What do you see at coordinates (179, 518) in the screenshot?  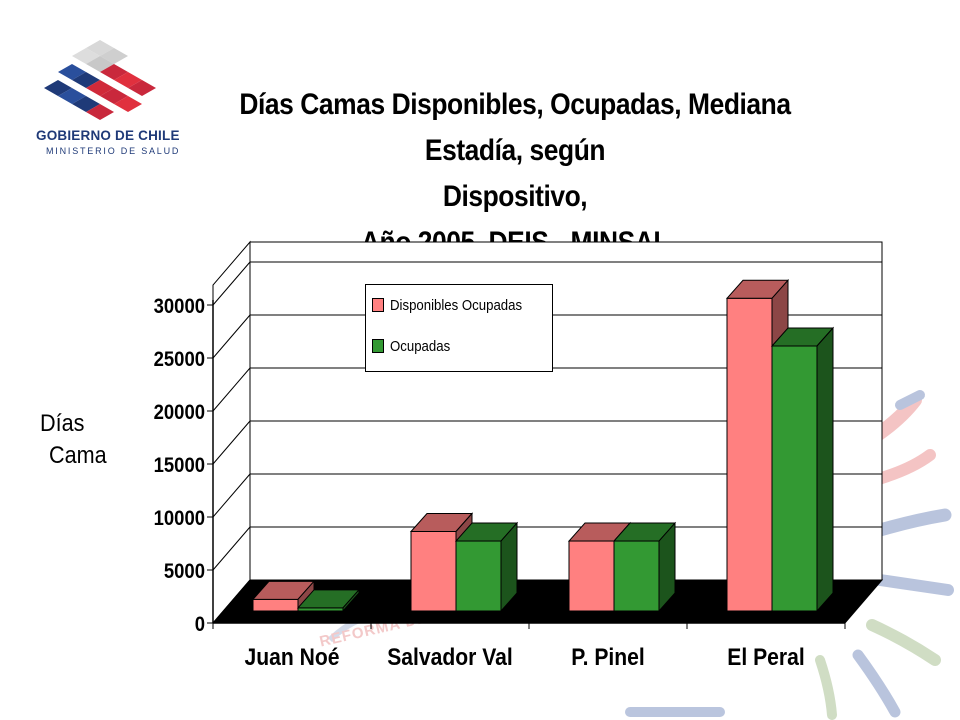 I see `y-tick-label: 10000` at bounding box center [179, 518].